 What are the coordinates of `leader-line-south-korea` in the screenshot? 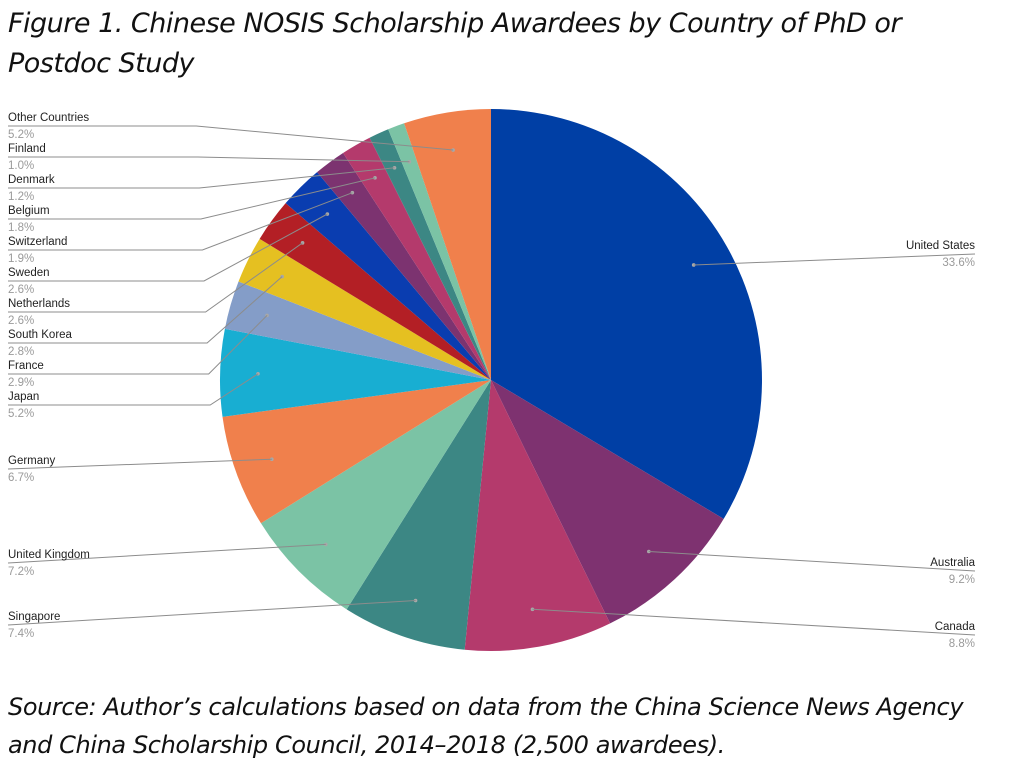 It's located at (145, 310).